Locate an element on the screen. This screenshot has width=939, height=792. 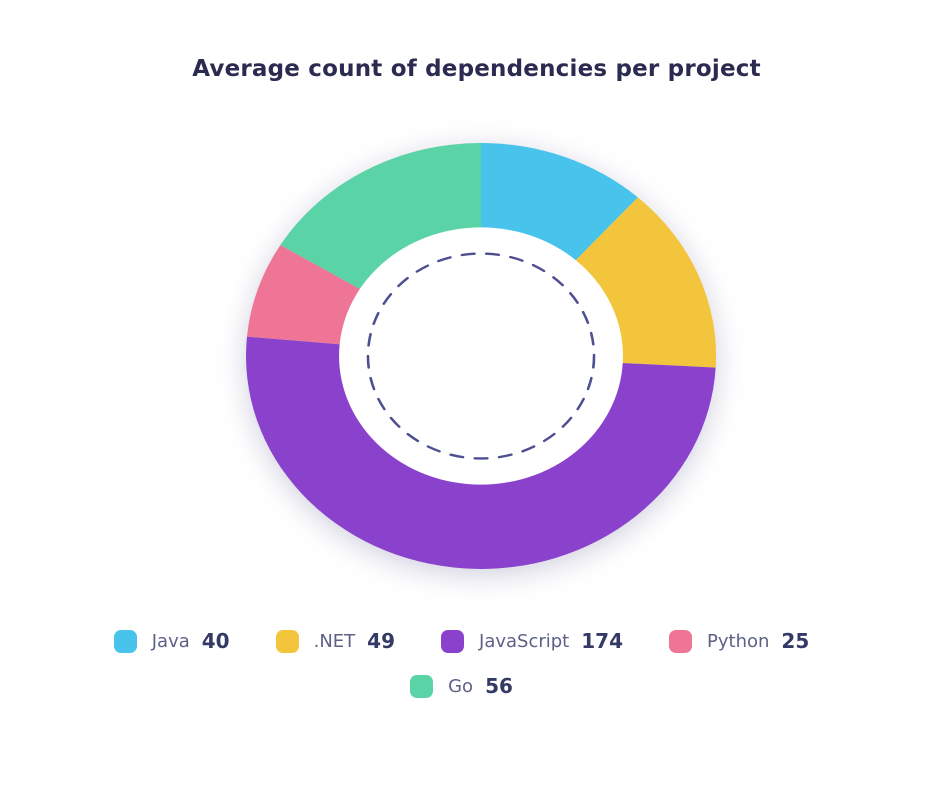
legend-value: 174 is located at coordinates (602, 641).